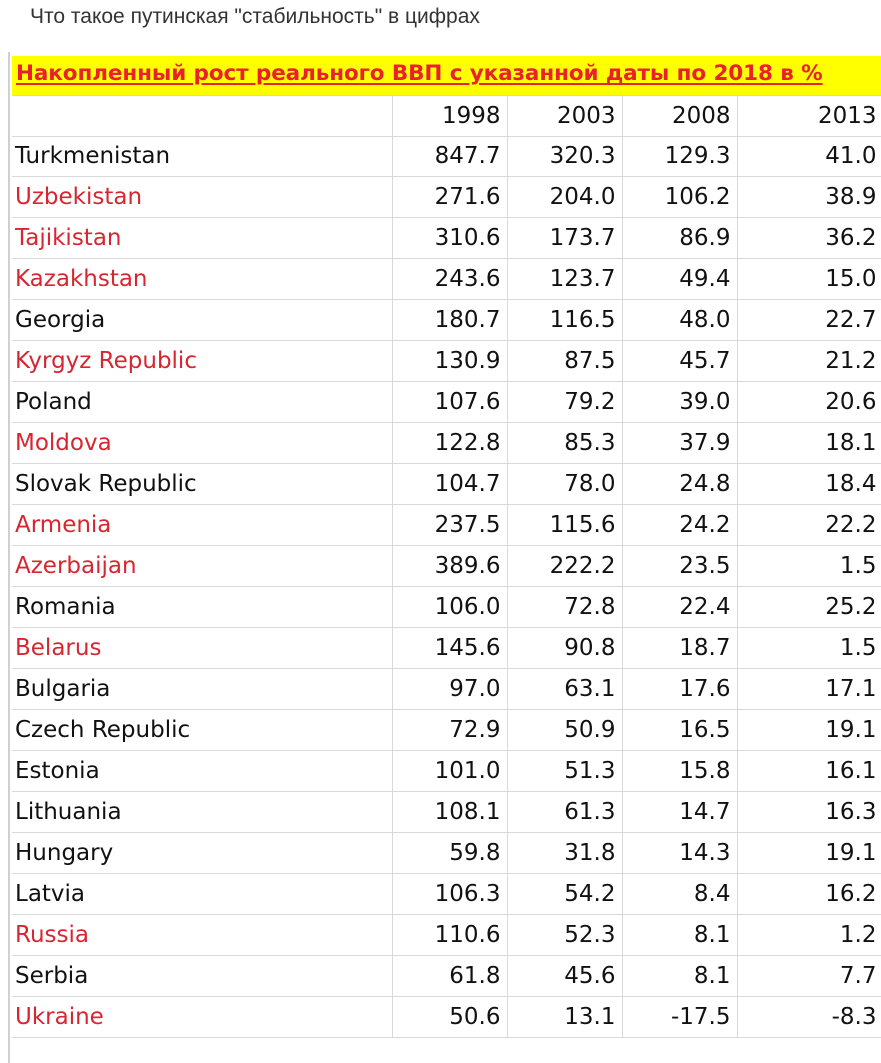 This screenshot has height=1063, width=881. What do you see at coordinates (680, 484) in the screenshot?
I see `value-cell-2008: 24.8` at bounding box center [680, 484].